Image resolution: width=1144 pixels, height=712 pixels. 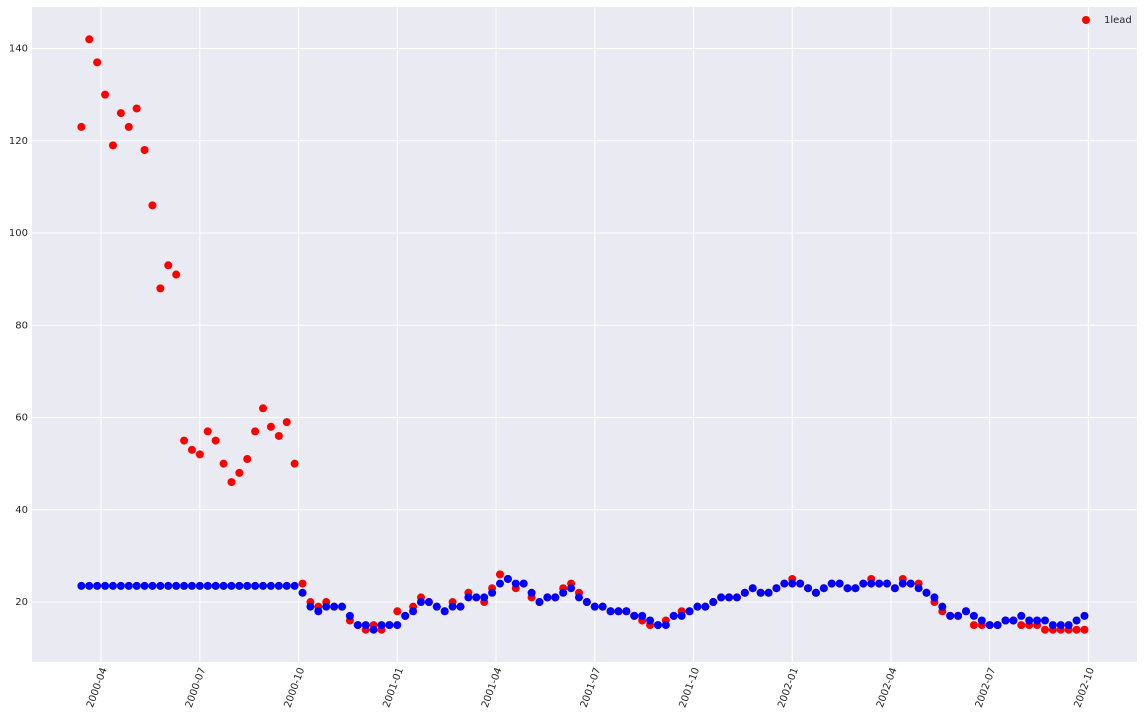 I want to click on y-tick-label: 40, so click(x=21, y=510).